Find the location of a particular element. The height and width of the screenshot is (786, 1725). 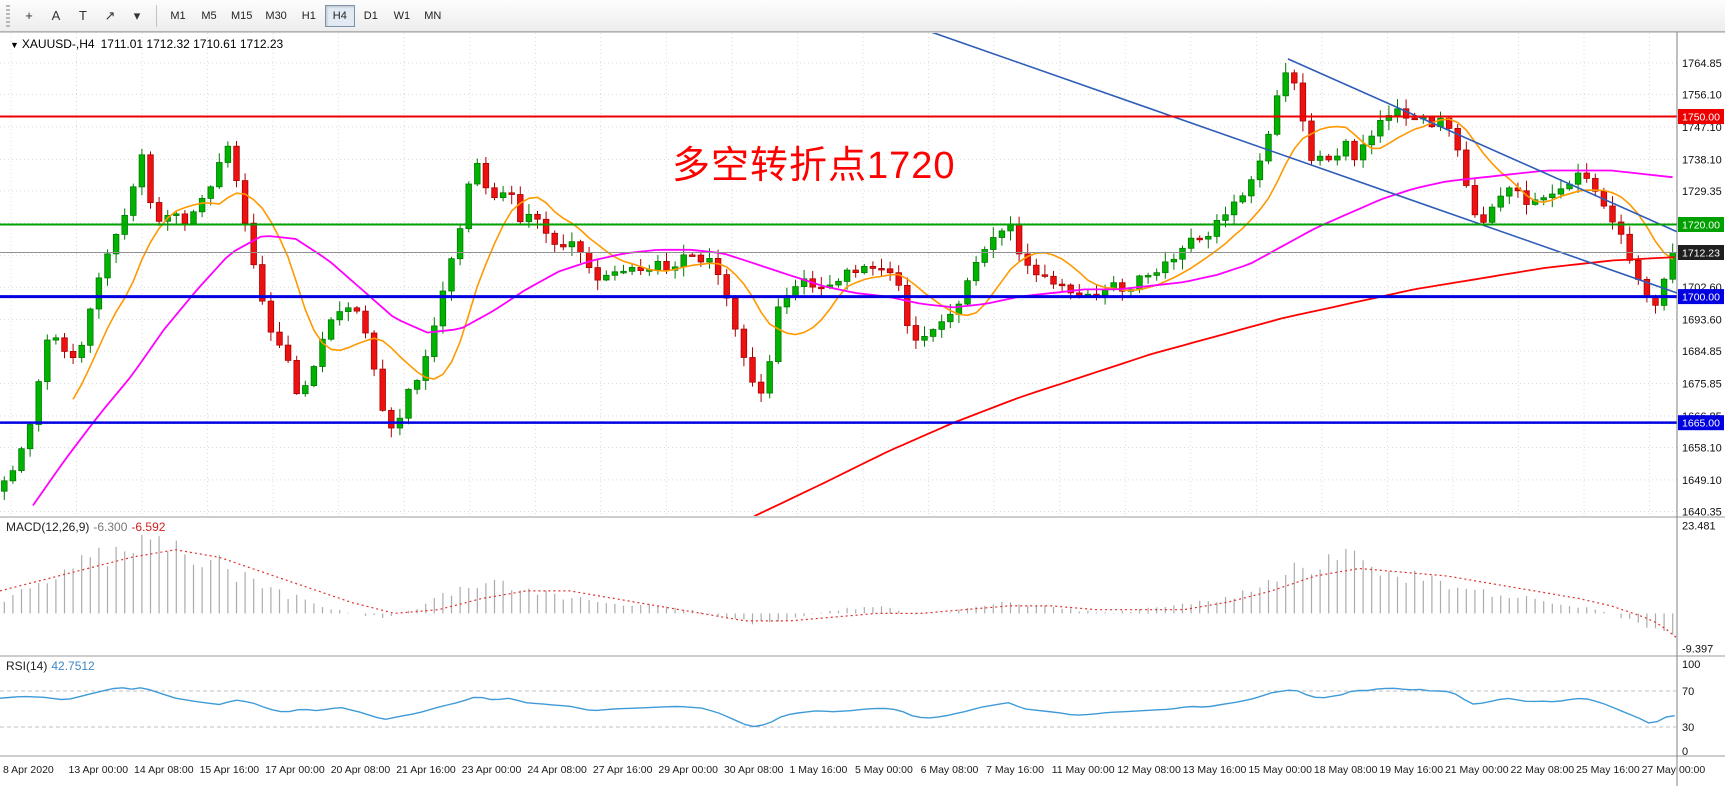

svg-text: 7 May 16:00 is located at coordinates (1015, 770).